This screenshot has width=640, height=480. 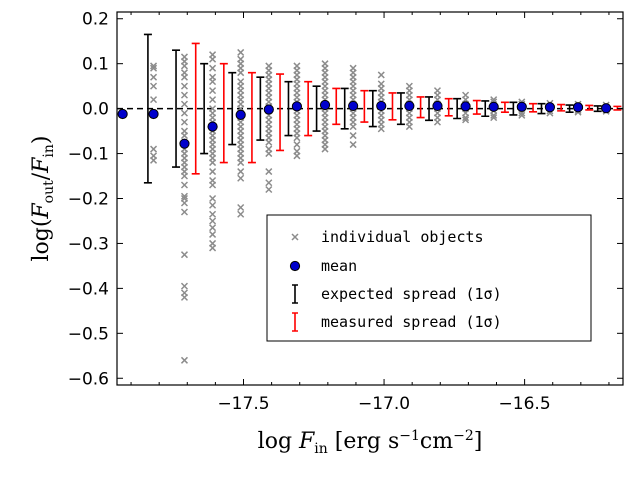 I want to click on y-tick-label: −0.4, so click(x=88, y=289).